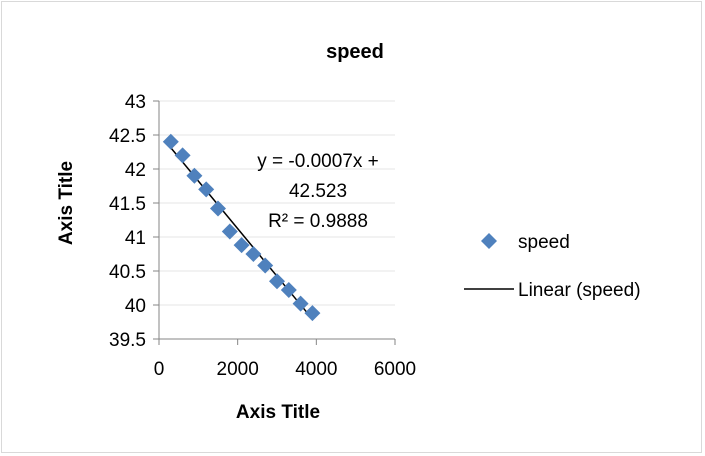 The width and height of the screenshot is (705, 456). Describe the element at coordinates (127, 204) in the screenshot. I see `y-tick-label-4: 41.5` at that location.